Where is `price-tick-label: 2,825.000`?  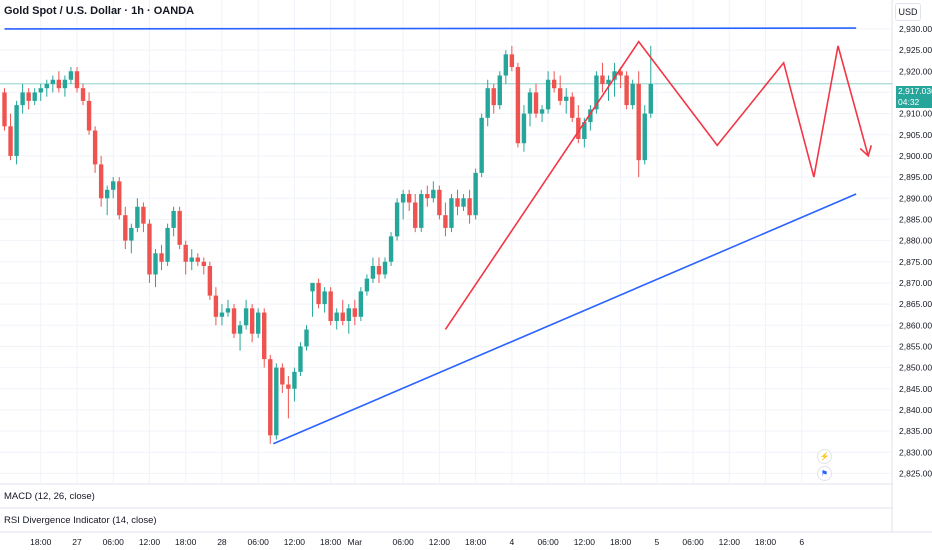
price-tick-label: 2,825.000 is located at coordinates (915, 473).